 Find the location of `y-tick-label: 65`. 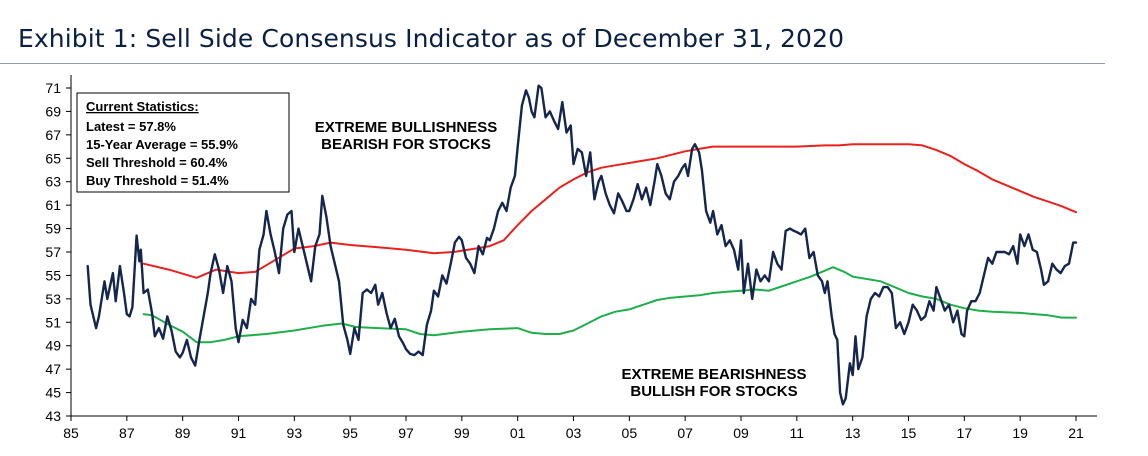

y-tick-label: 65 is located at coordinates (53, 158).